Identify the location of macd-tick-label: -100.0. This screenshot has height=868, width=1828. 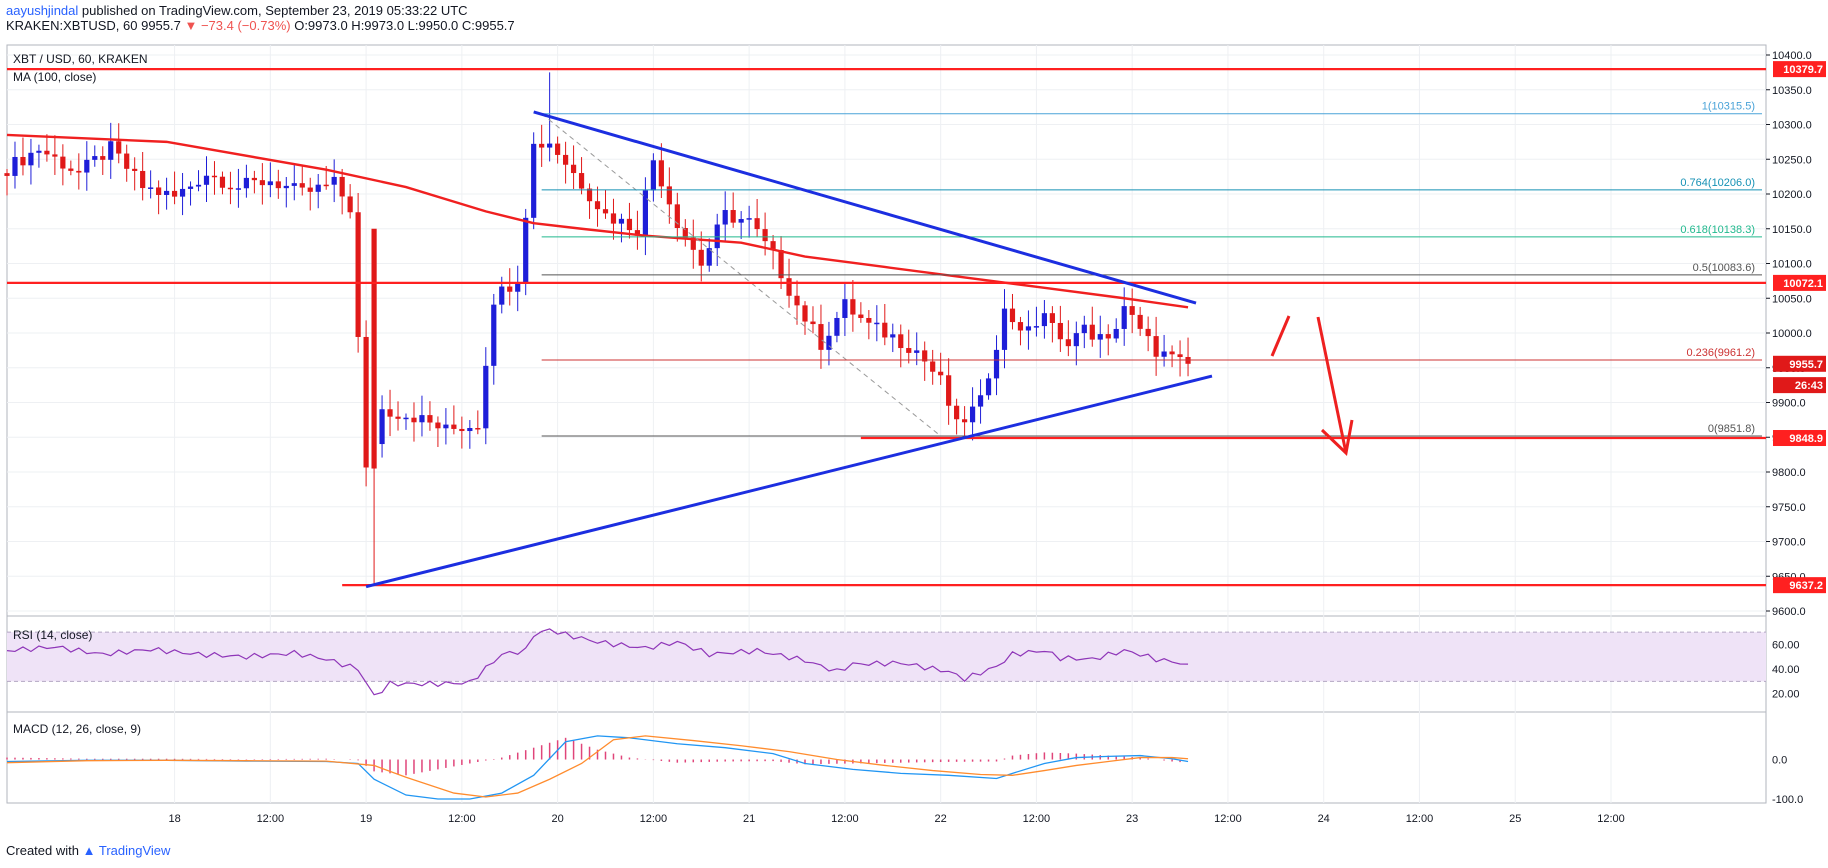
(1787, 800).